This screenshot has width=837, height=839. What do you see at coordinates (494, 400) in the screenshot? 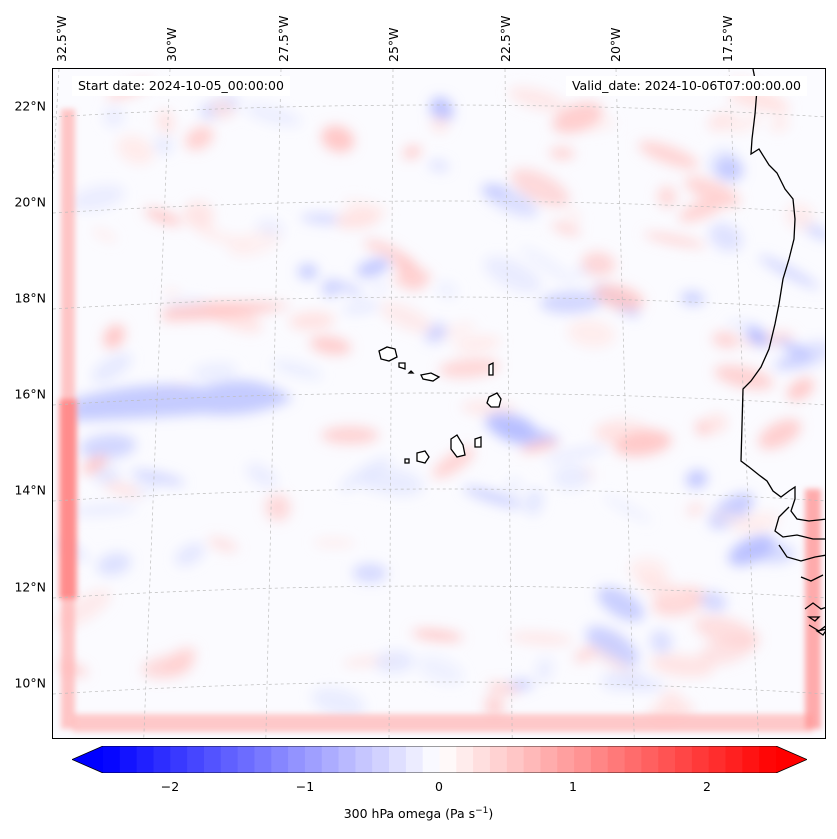
I see `island-boa-vista` at bounding box center [494, 400].